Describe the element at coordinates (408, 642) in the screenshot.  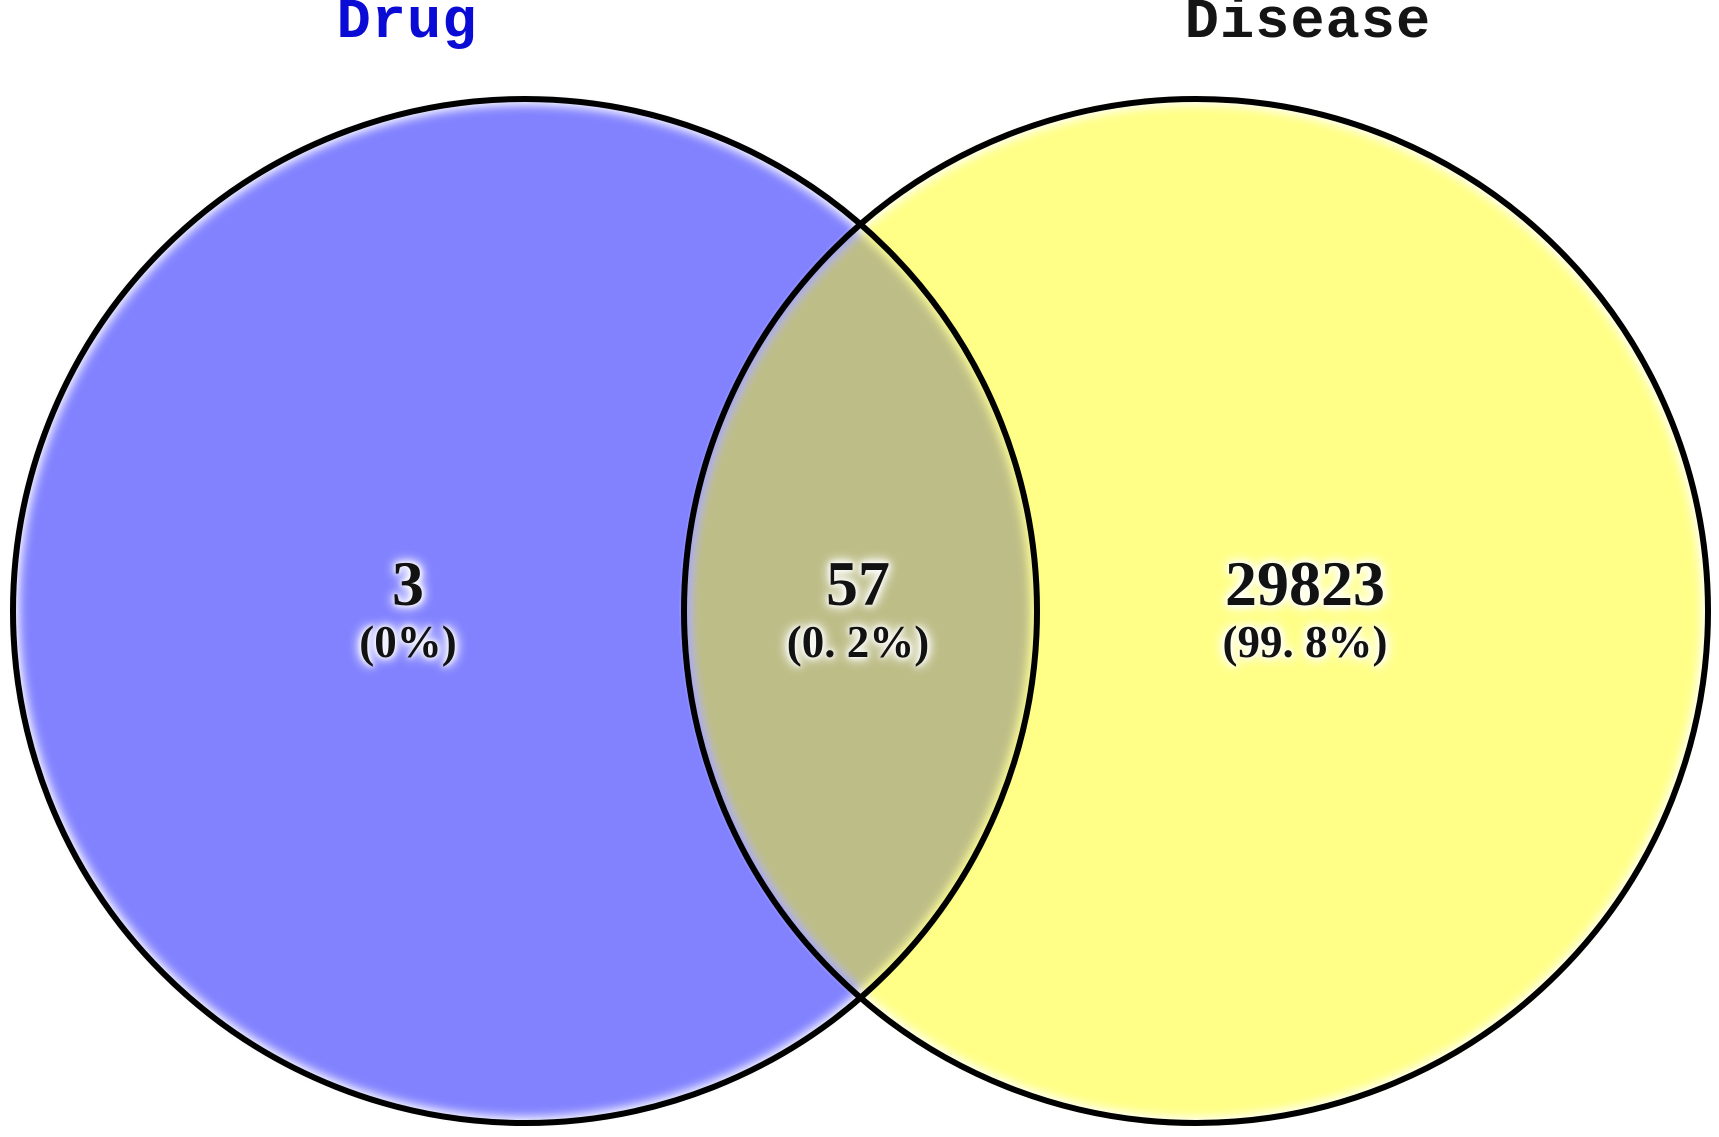
I see `drug-only-percent: (0%)` at that location.